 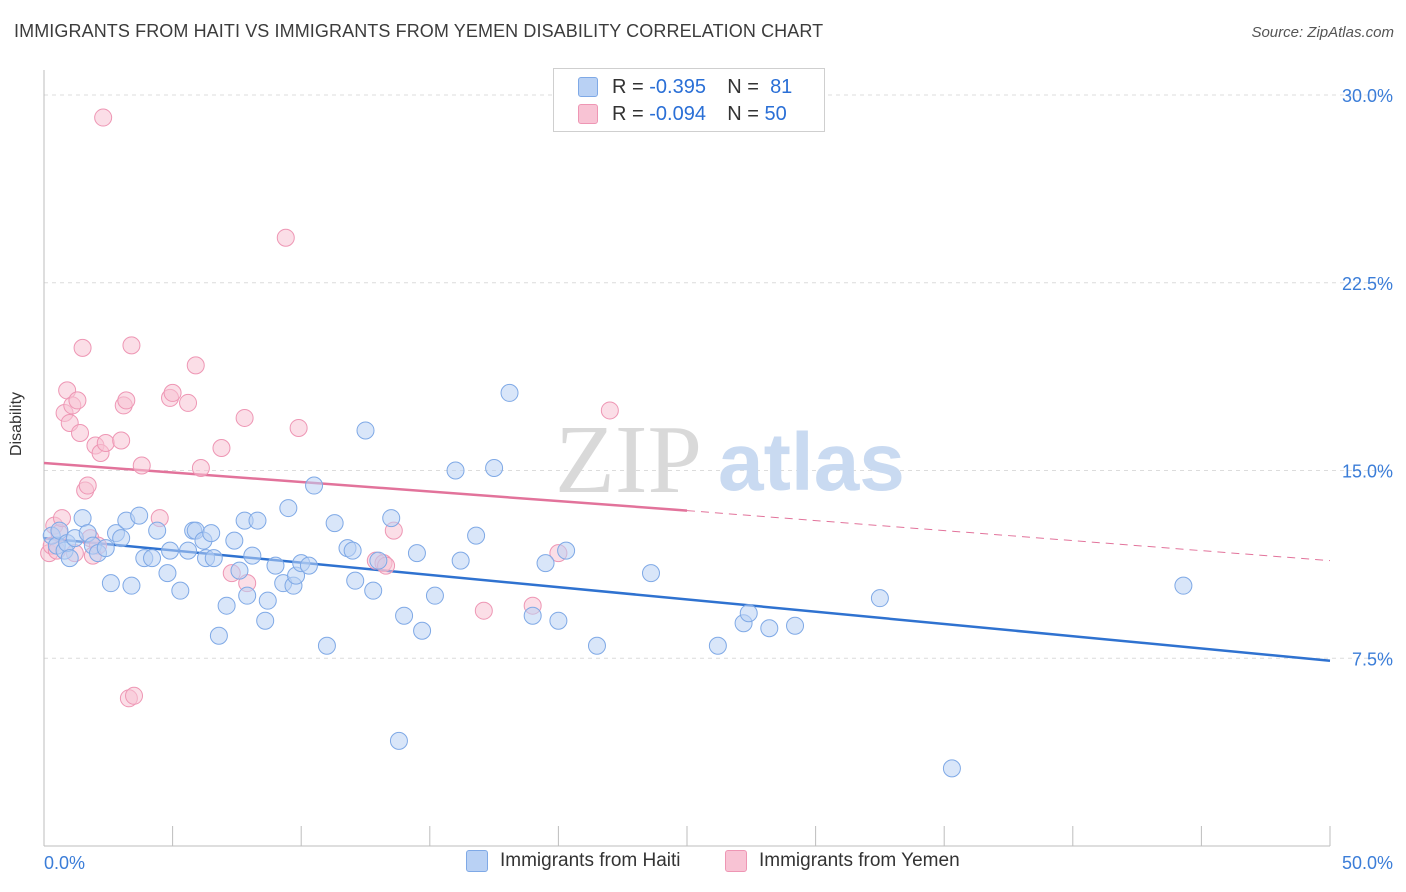 What do you see at coordinates (689, 100) in the screenshot?
I see `legend: R = -0.395 N = 81 R = -0.094 N = 50` at bounding box center [689, 100].